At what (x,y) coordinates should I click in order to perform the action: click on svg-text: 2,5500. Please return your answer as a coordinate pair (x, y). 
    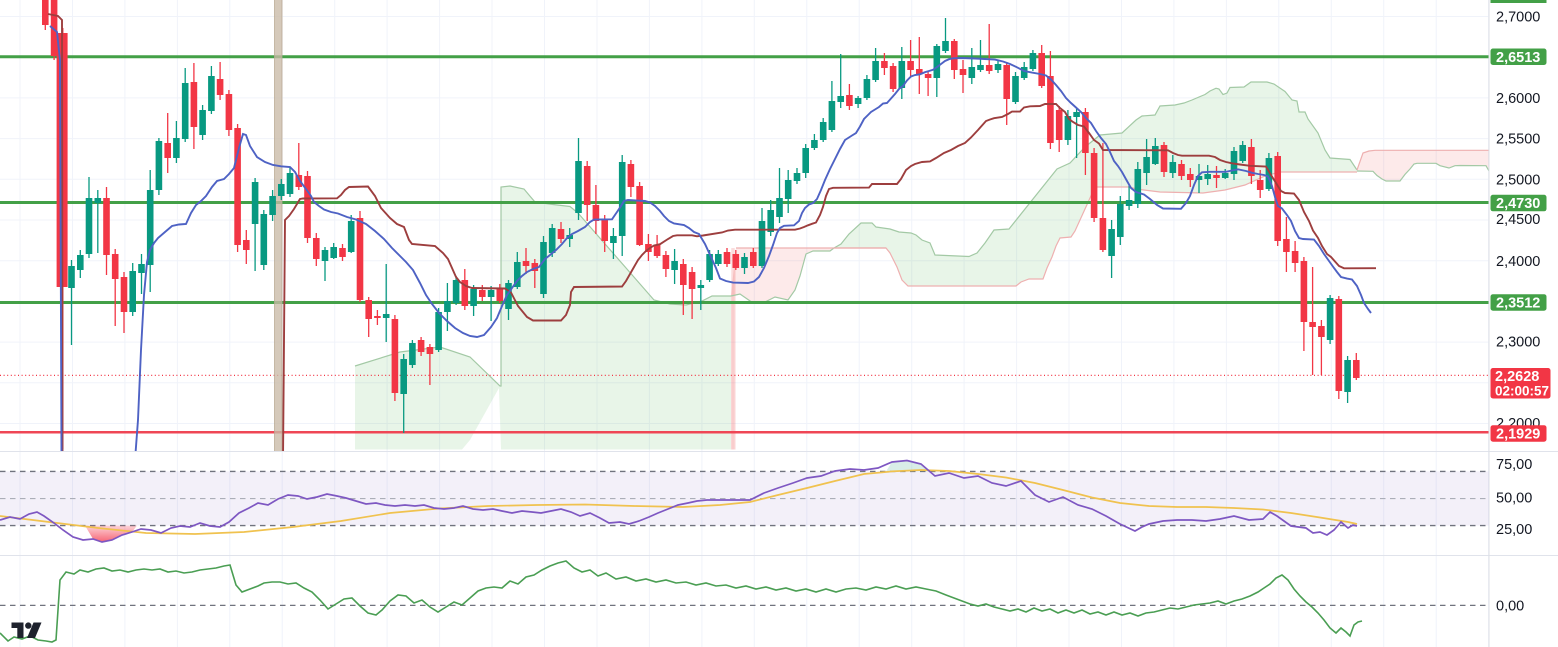
    Looking at the image, I should click on (1518, 140).